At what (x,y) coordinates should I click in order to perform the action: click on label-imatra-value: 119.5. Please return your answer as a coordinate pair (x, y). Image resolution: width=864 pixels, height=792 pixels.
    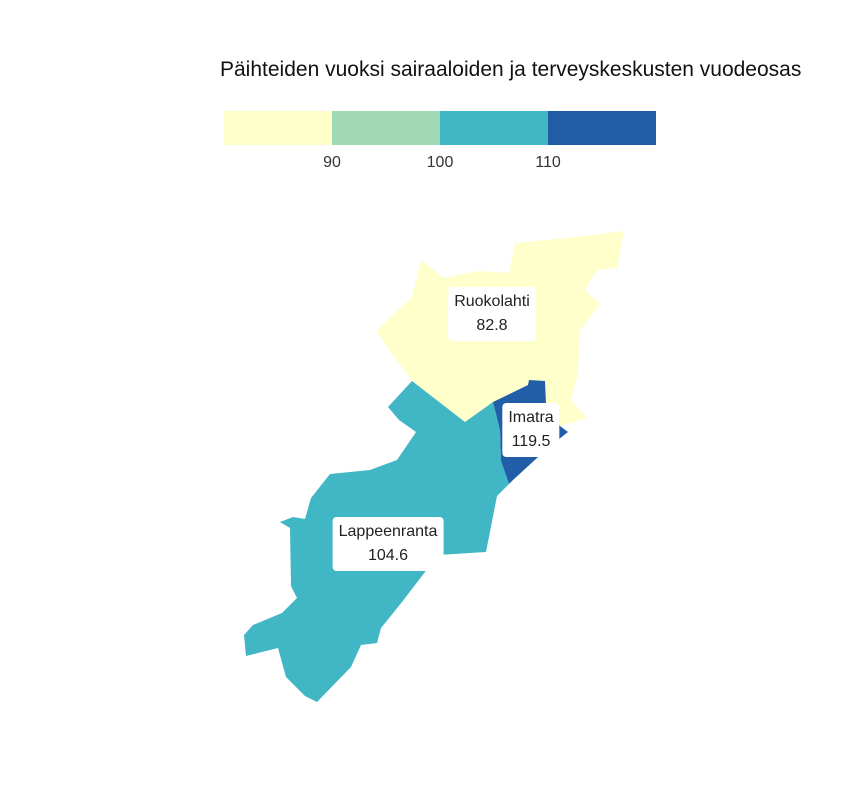
    Looking at the image, I should click on (531, 441).